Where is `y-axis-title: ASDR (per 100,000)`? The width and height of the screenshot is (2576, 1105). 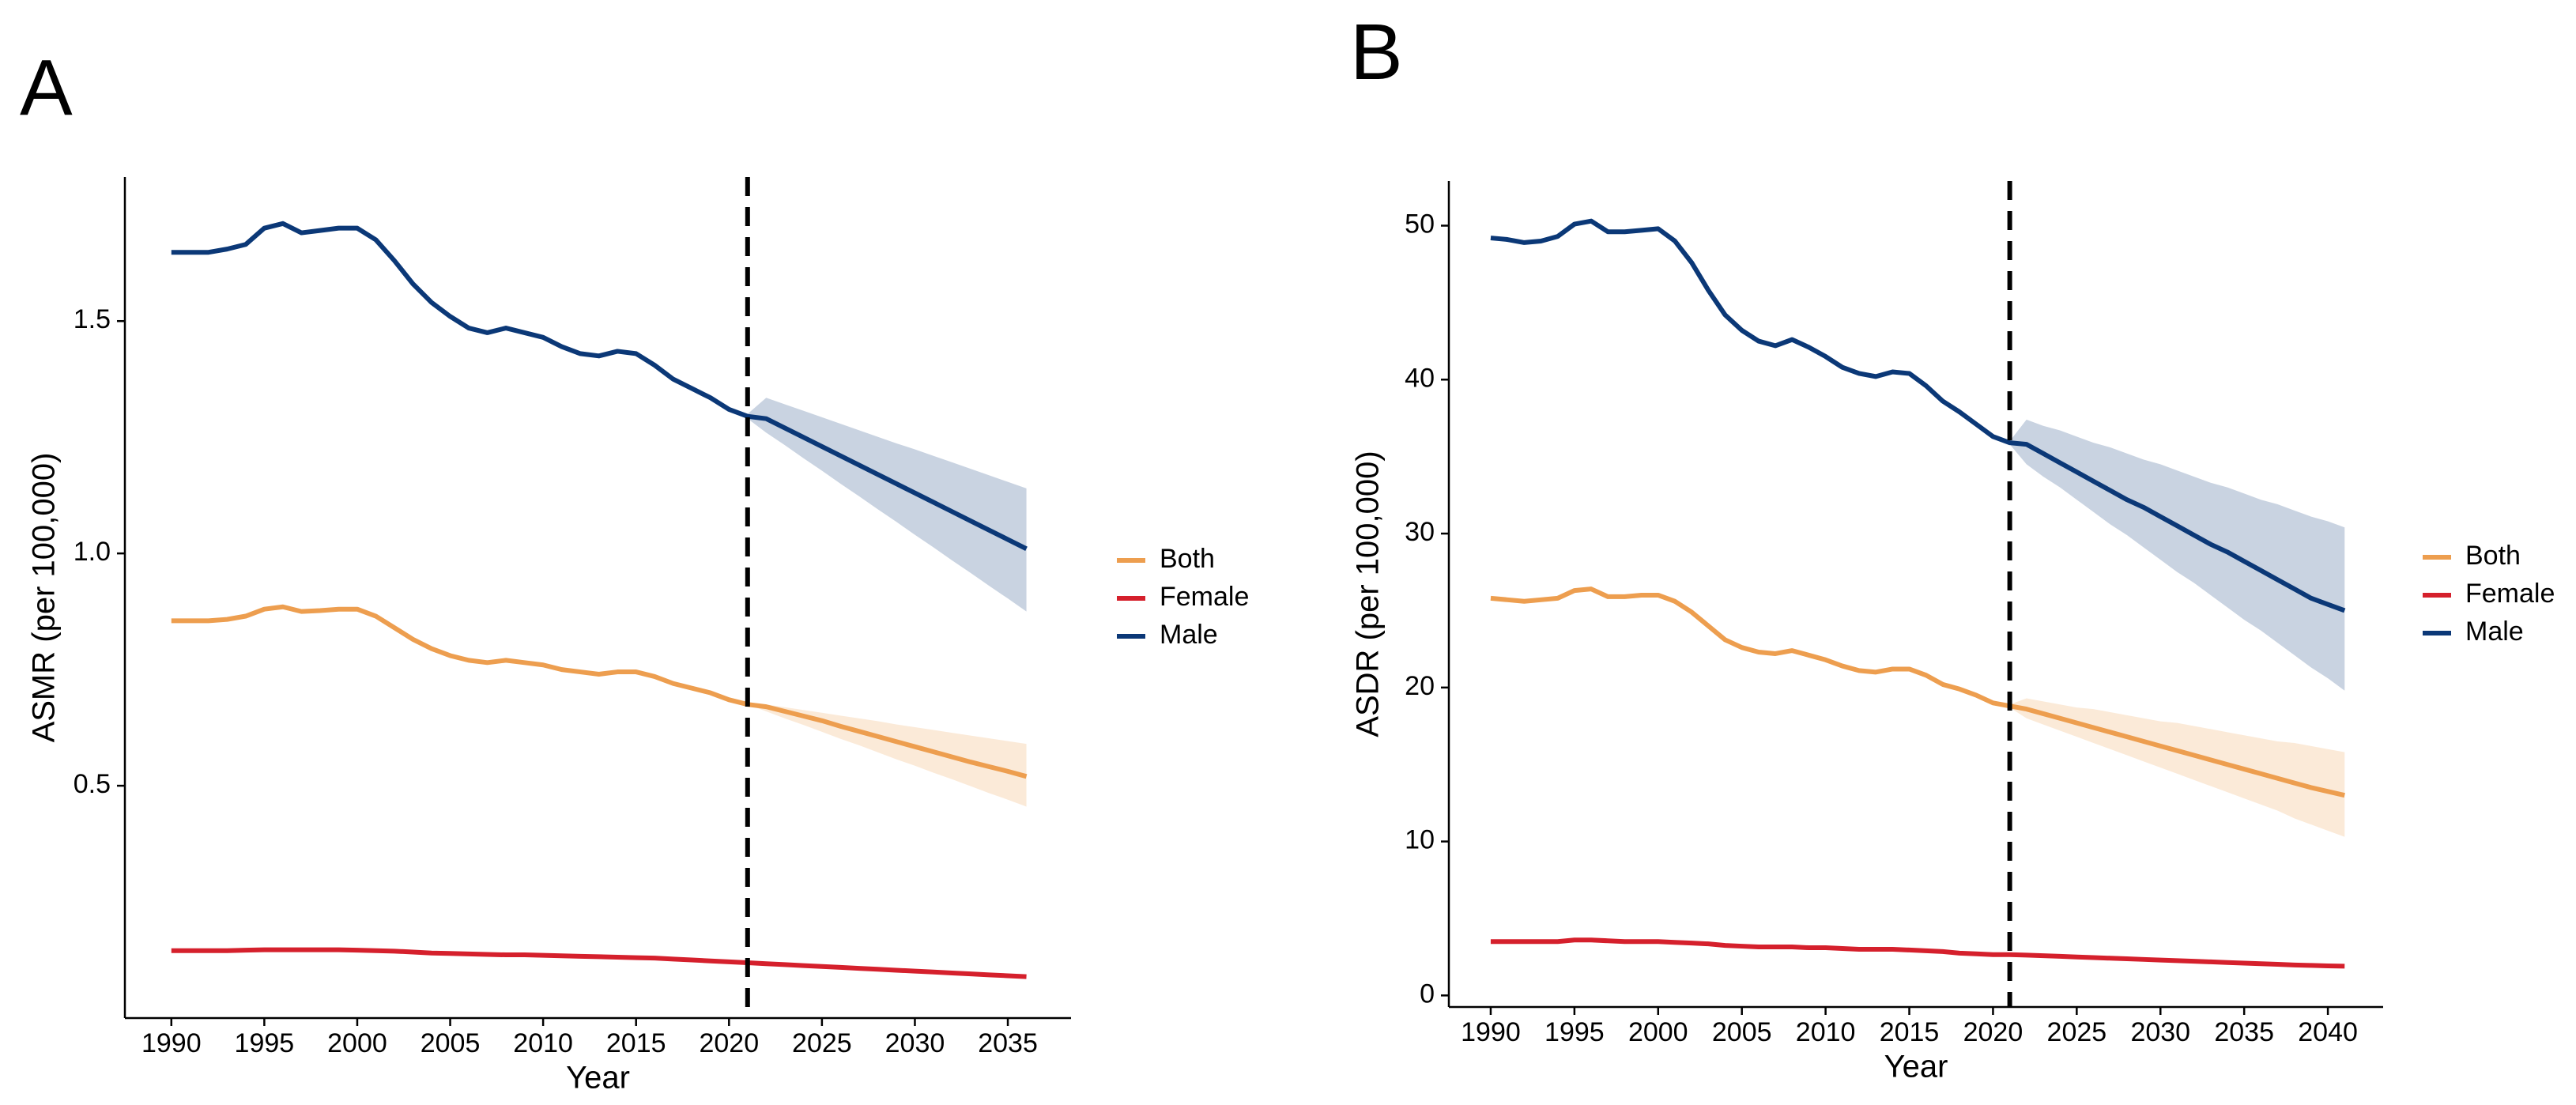
y-axis-title: ASDR (per 100,000) is located at coordinates (1369, 594).